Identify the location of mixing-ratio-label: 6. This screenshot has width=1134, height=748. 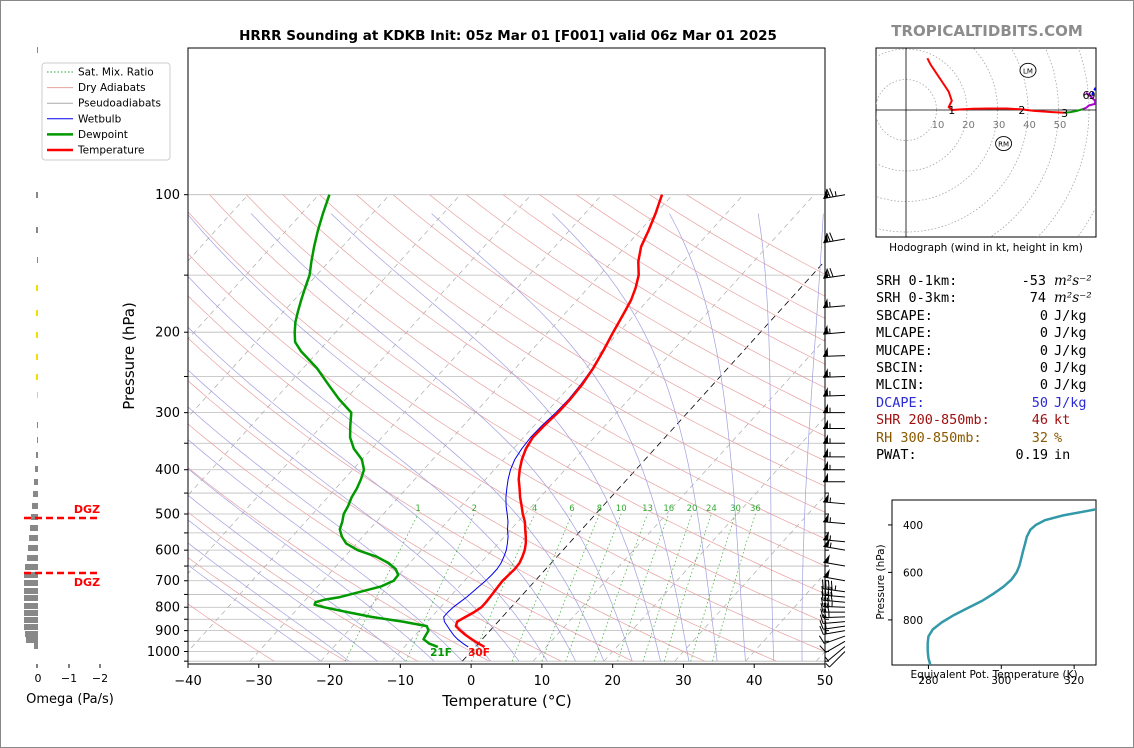
(571, 509).